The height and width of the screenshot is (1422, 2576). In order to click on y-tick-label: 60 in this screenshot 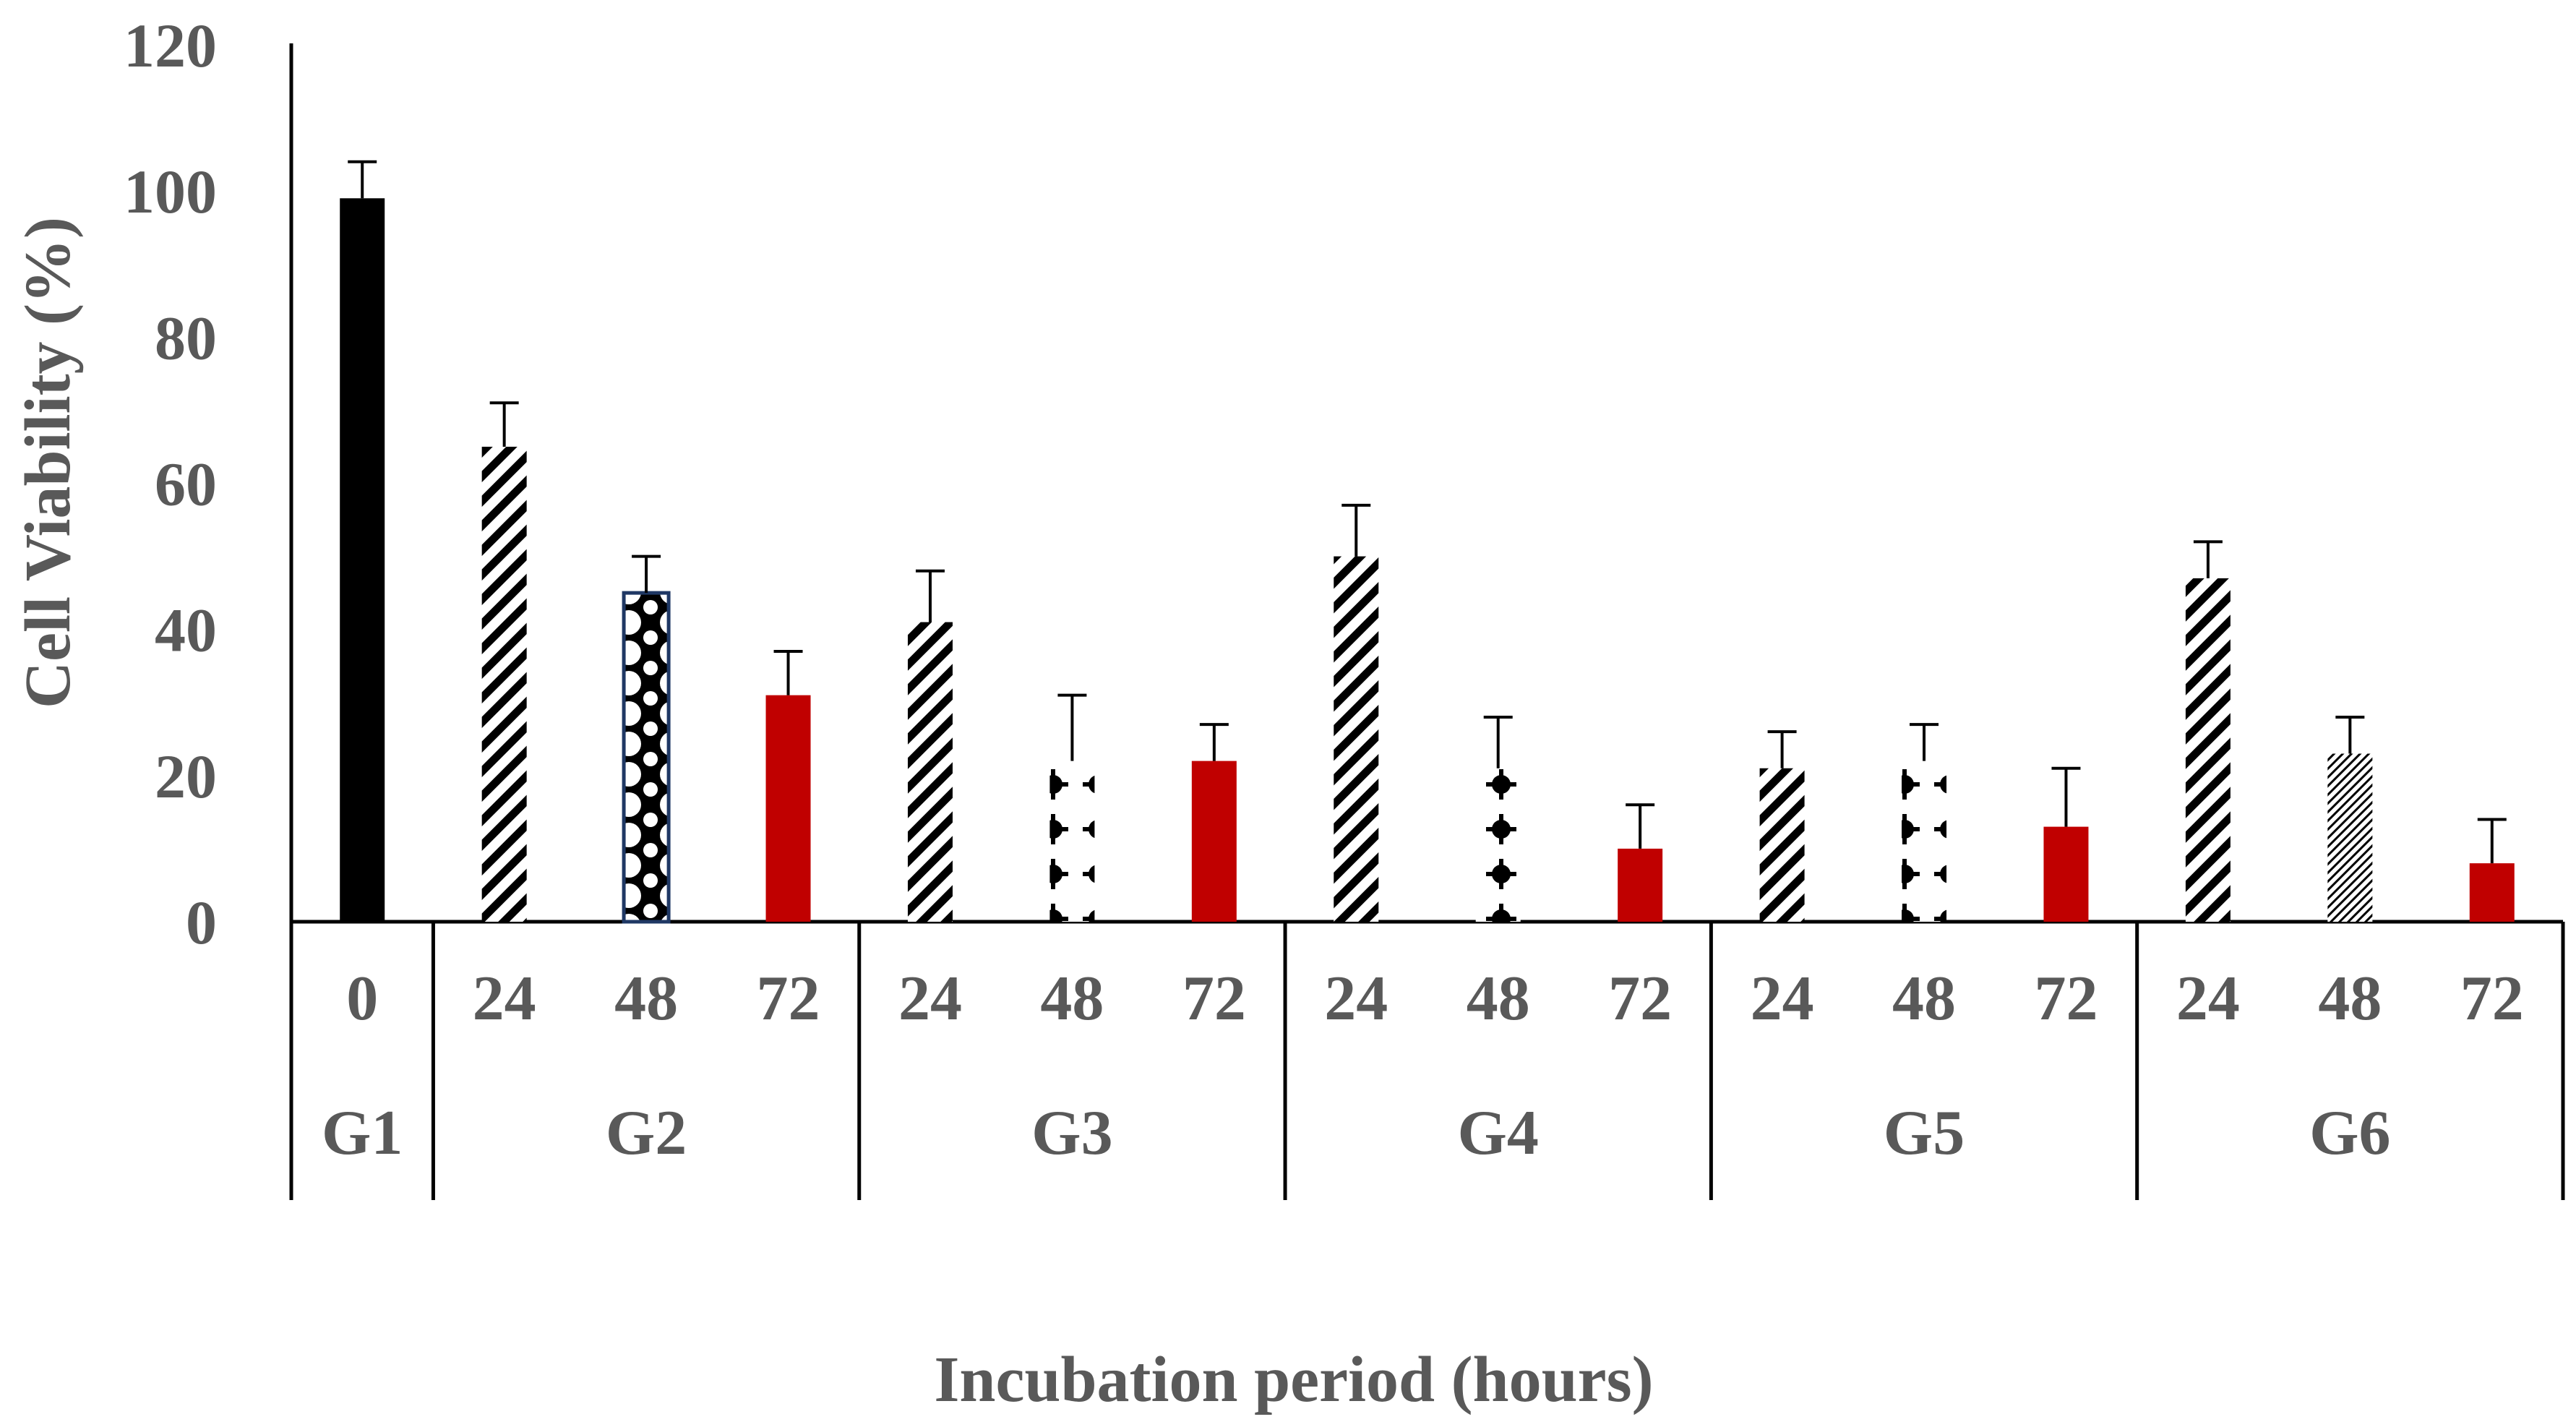, I will do `click(186, 484)`.